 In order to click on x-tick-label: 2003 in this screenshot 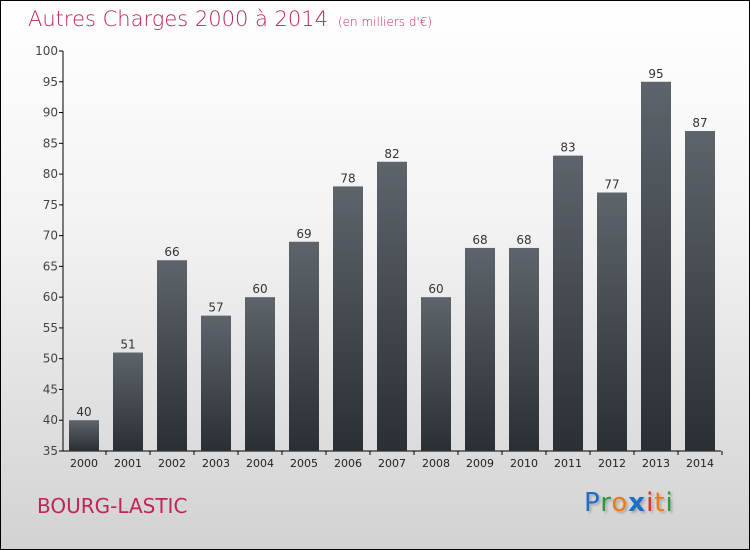, I will do `click(216, 463)`.